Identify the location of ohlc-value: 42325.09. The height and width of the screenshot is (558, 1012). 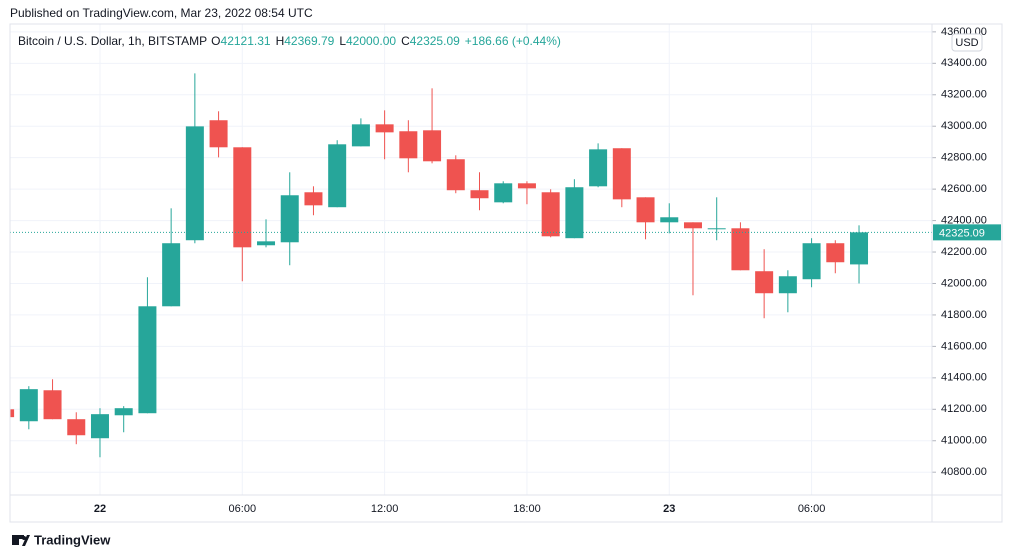
(435, 41).